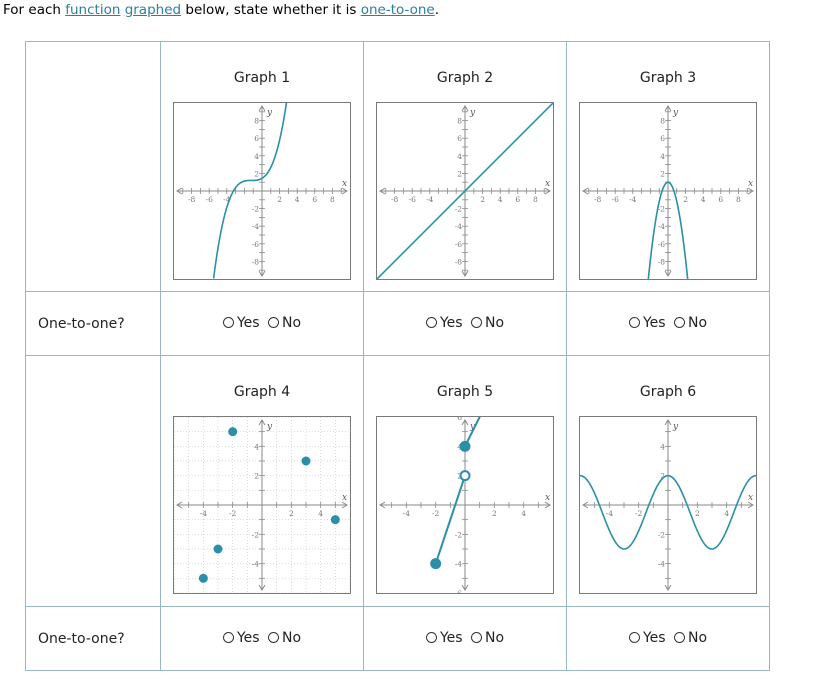  What do you see at coordinates (668, 191) in the screenshot?
I see `graph-3-plot: -8 -6 -4 2 4 6 8 8 6 4 2 -2 -4 -6 -8 x y` at bounding box center [668, 191].